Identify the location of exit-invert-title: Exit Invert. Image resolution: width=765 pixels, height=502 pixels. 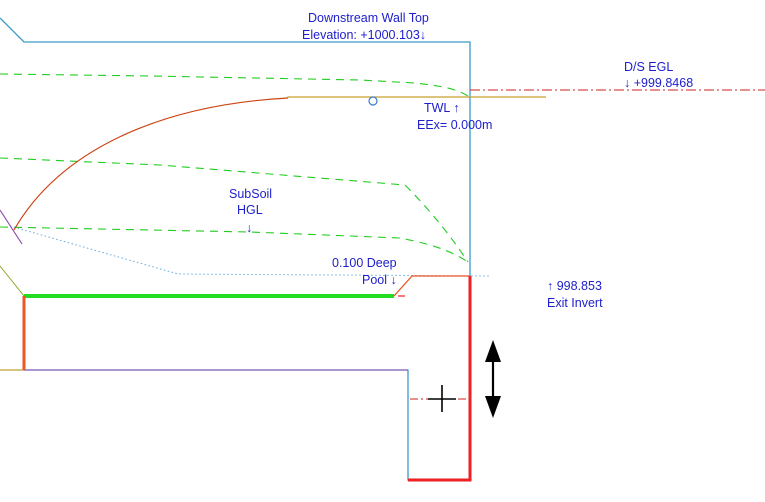
(575, 303).